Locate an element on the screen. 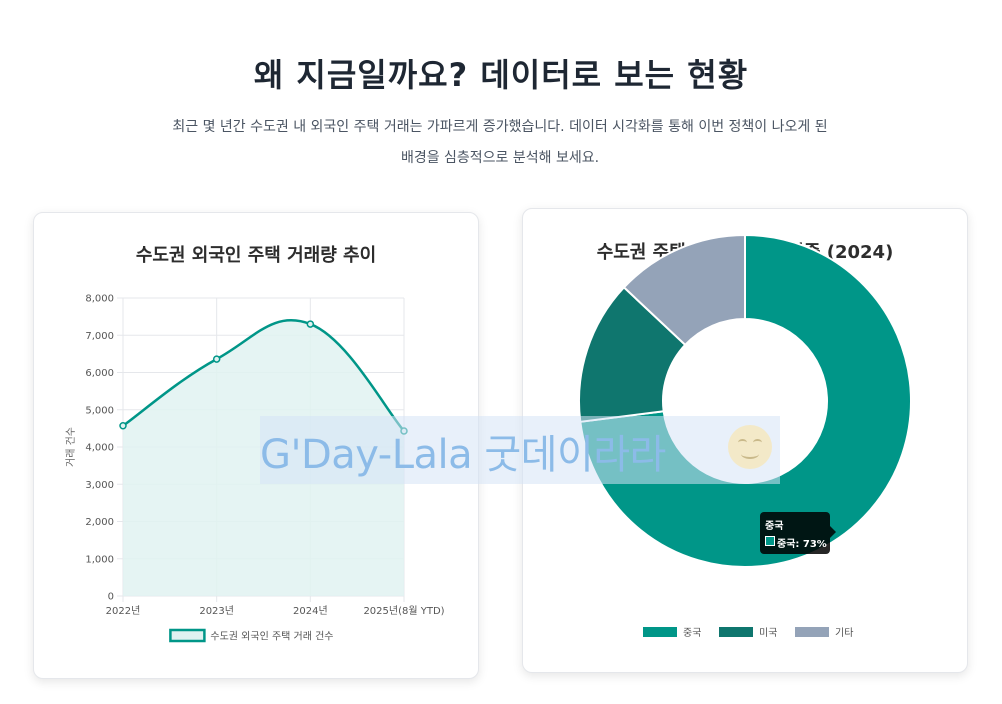 Image resolution: width=1002 pixels, height=704 pixels. y-tick-label: 6,000 is located at coordinates (99, 373).